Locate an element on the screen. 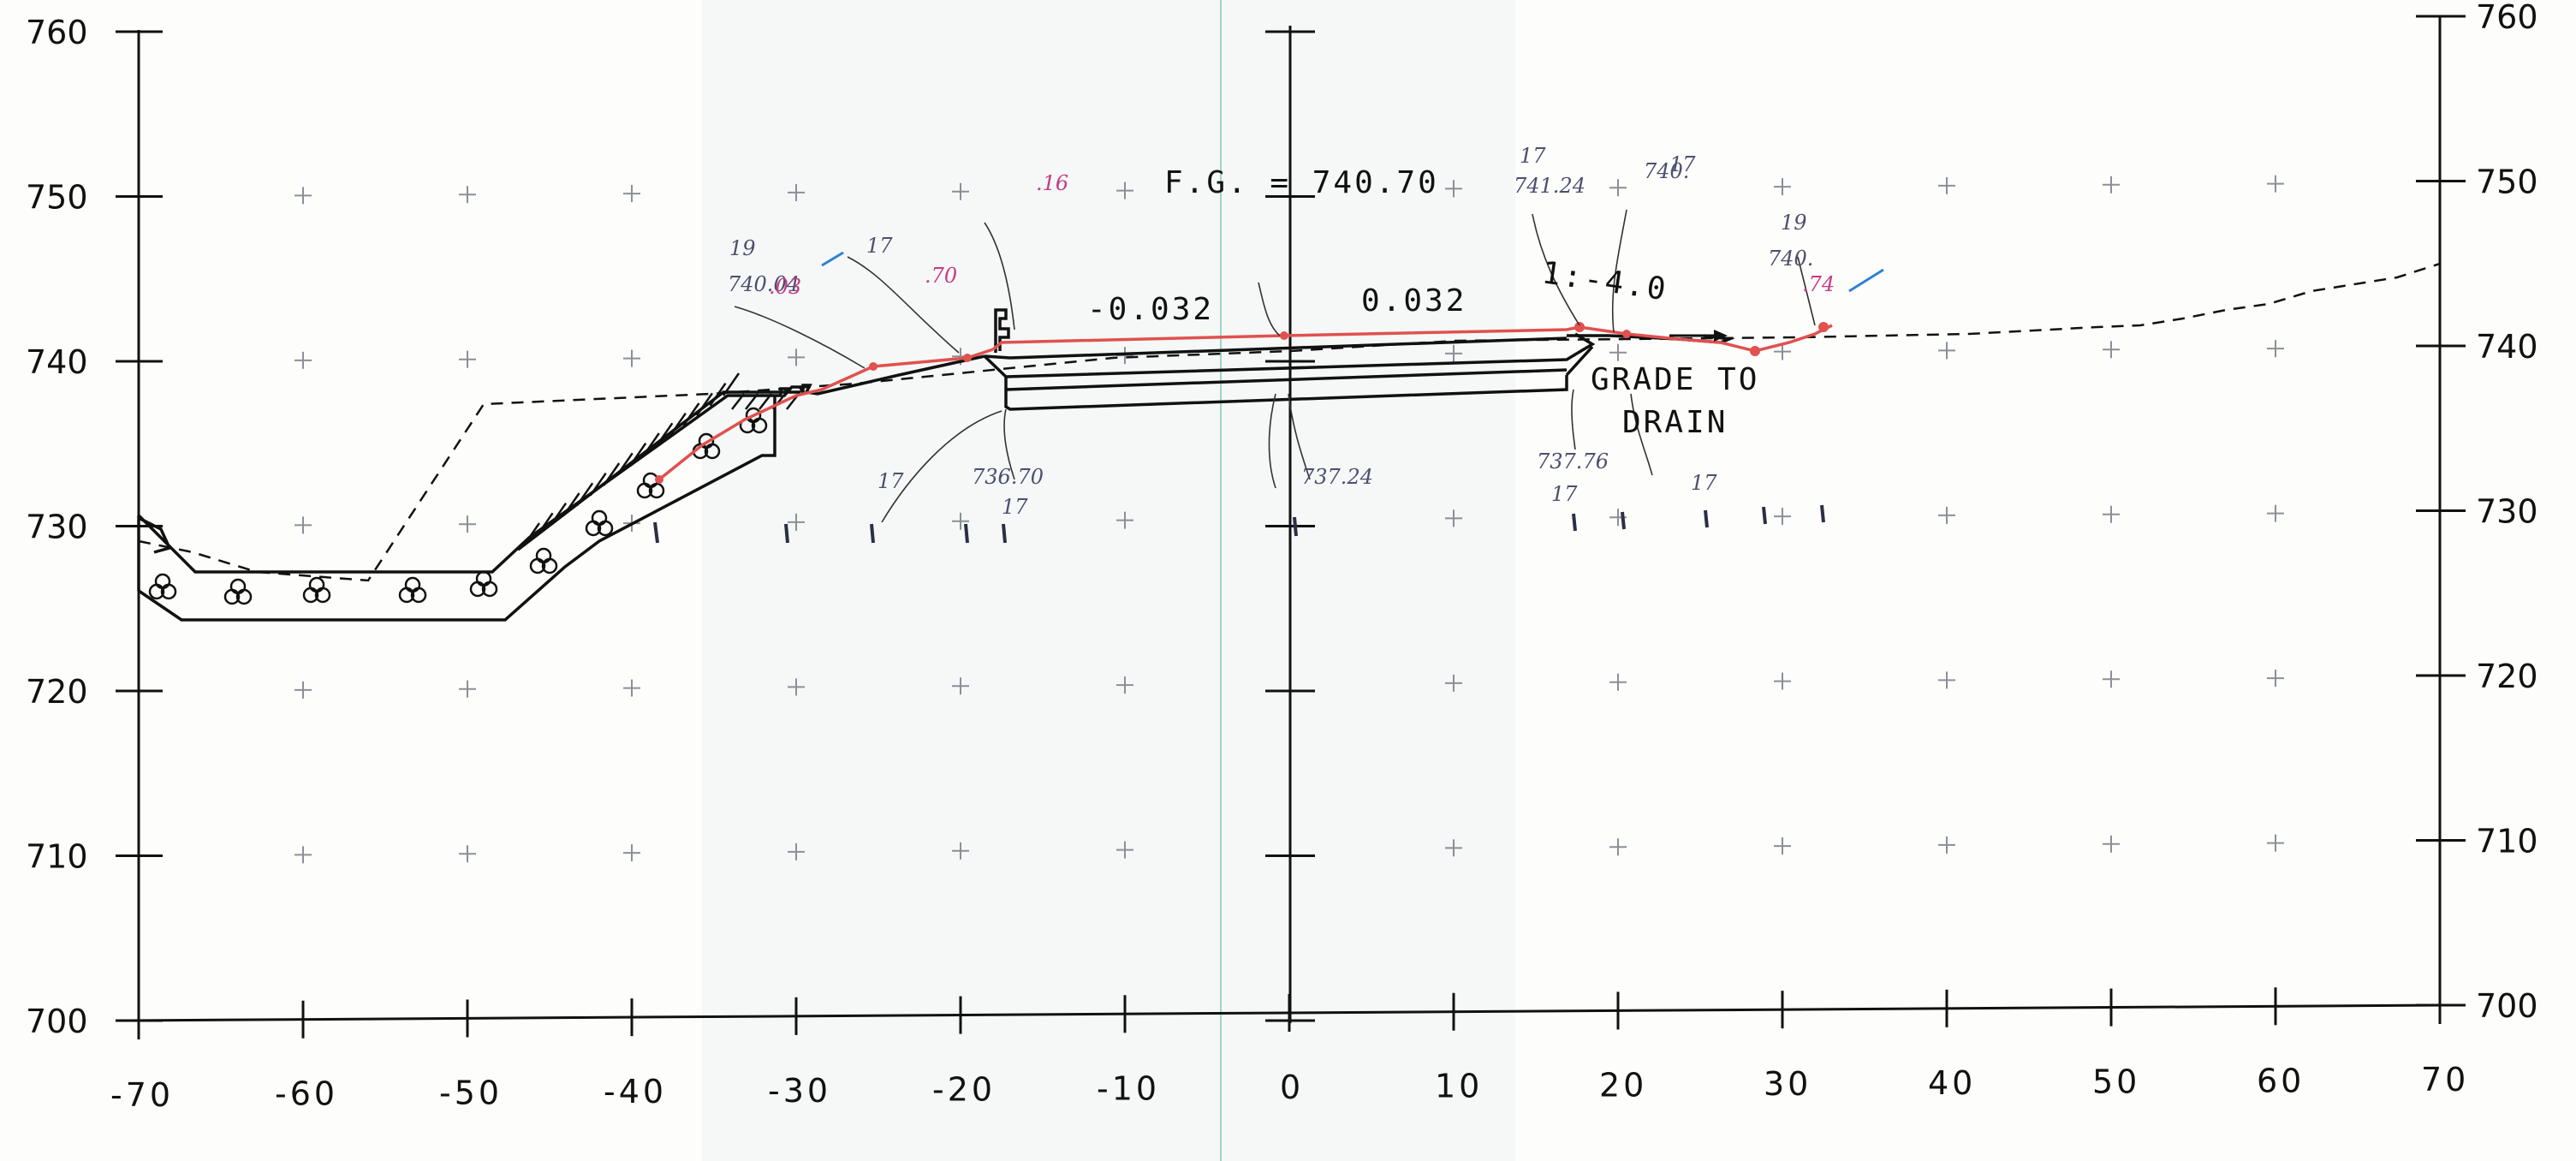 Image resolution: width=2576 pixels, height=1161 pixels. note-1-tick is located at coordinates (832, 259).